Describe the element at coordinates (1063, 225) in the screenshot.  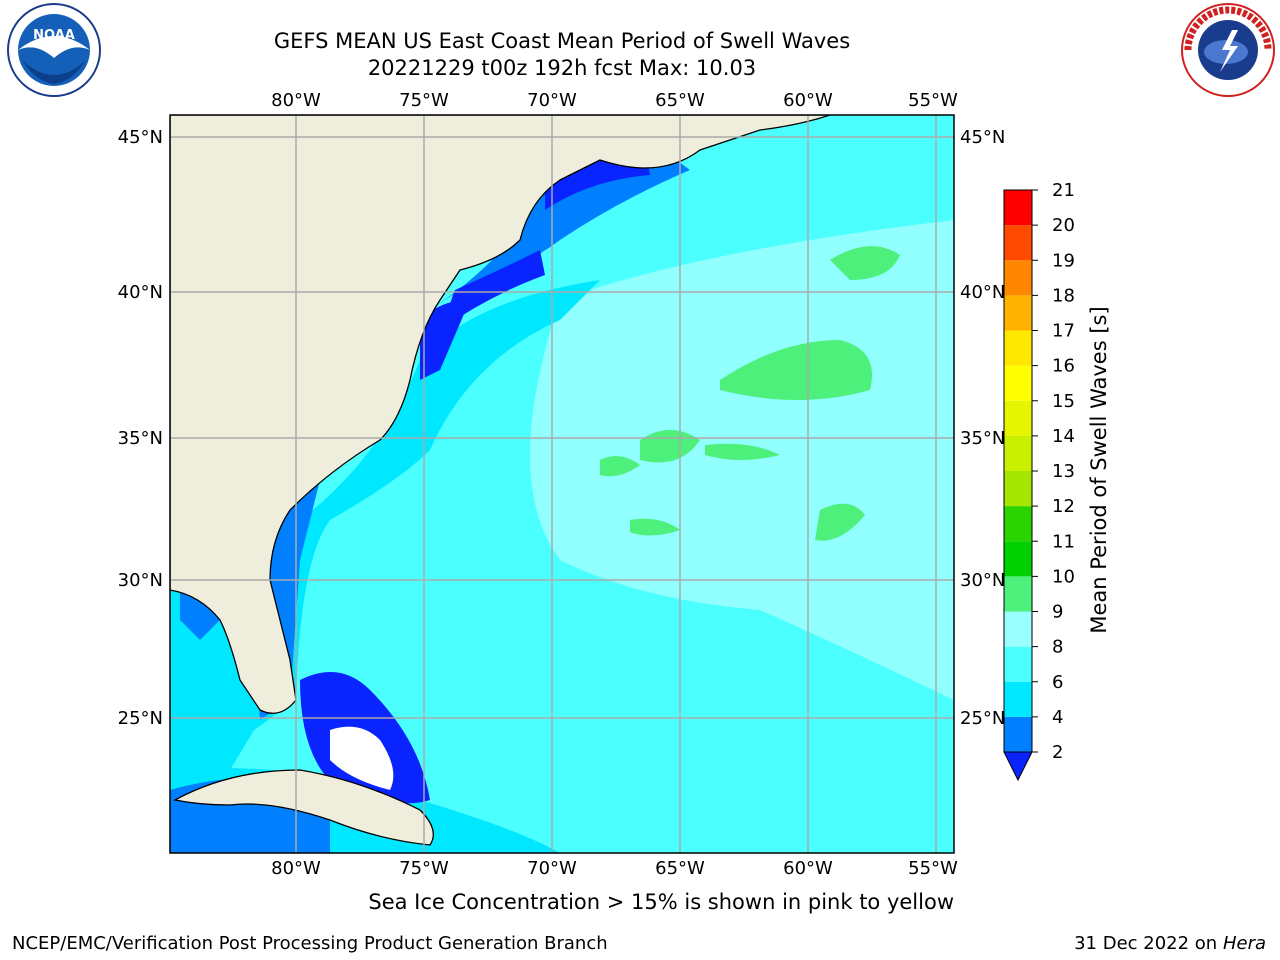
I see `colorbar-tick-label: 20` at that location.